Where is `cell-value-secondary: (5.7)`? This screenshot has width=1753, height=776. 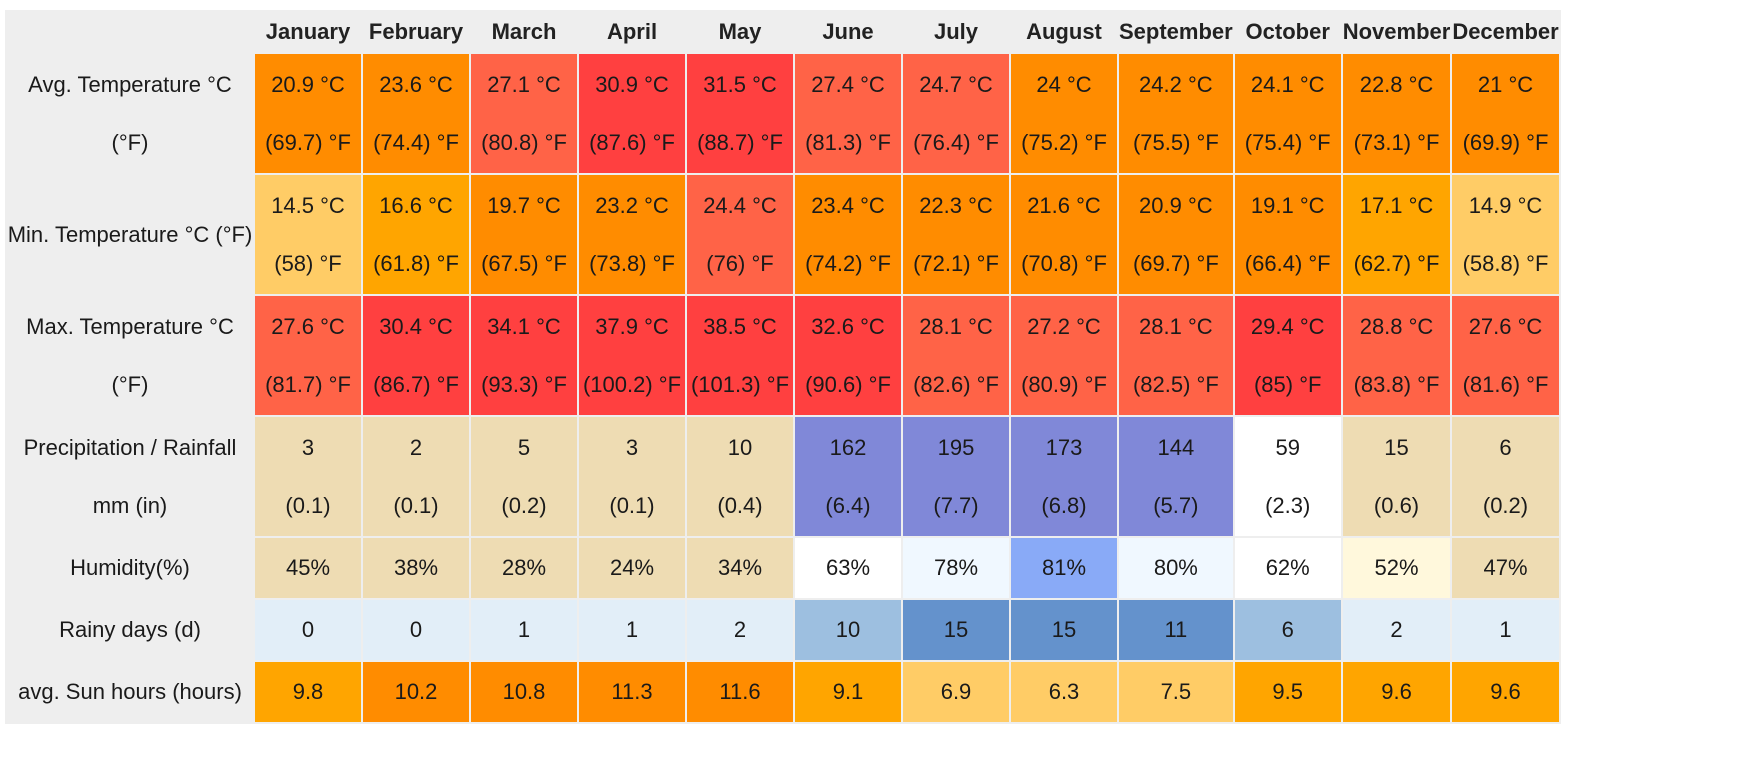
cell-value-secondary: (5.7) is located at coordinates (1176, 505).